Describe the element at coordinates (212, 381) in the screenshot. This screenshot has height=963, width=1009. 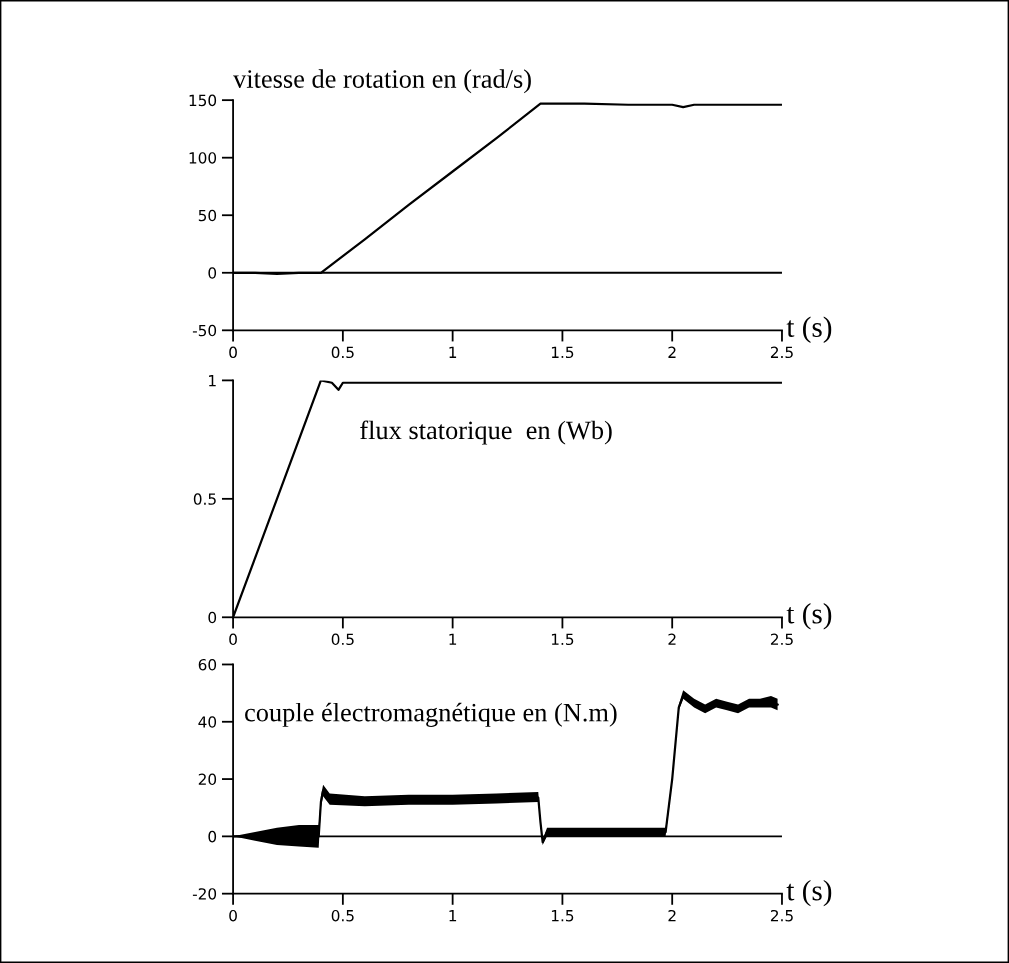
I see `y-tick-label: 1` at that location.